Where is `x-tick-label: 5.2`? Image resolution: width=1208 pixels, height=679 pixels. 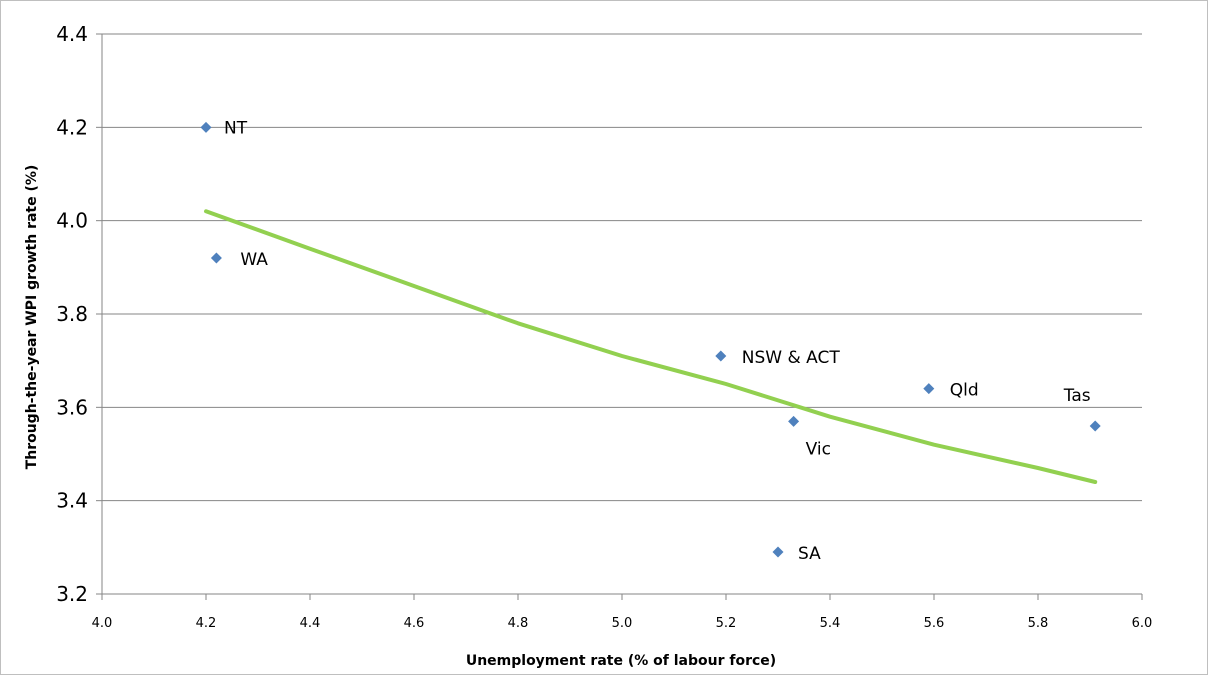
x-tick-label: 5.2 is located at coordinates (726, 623).